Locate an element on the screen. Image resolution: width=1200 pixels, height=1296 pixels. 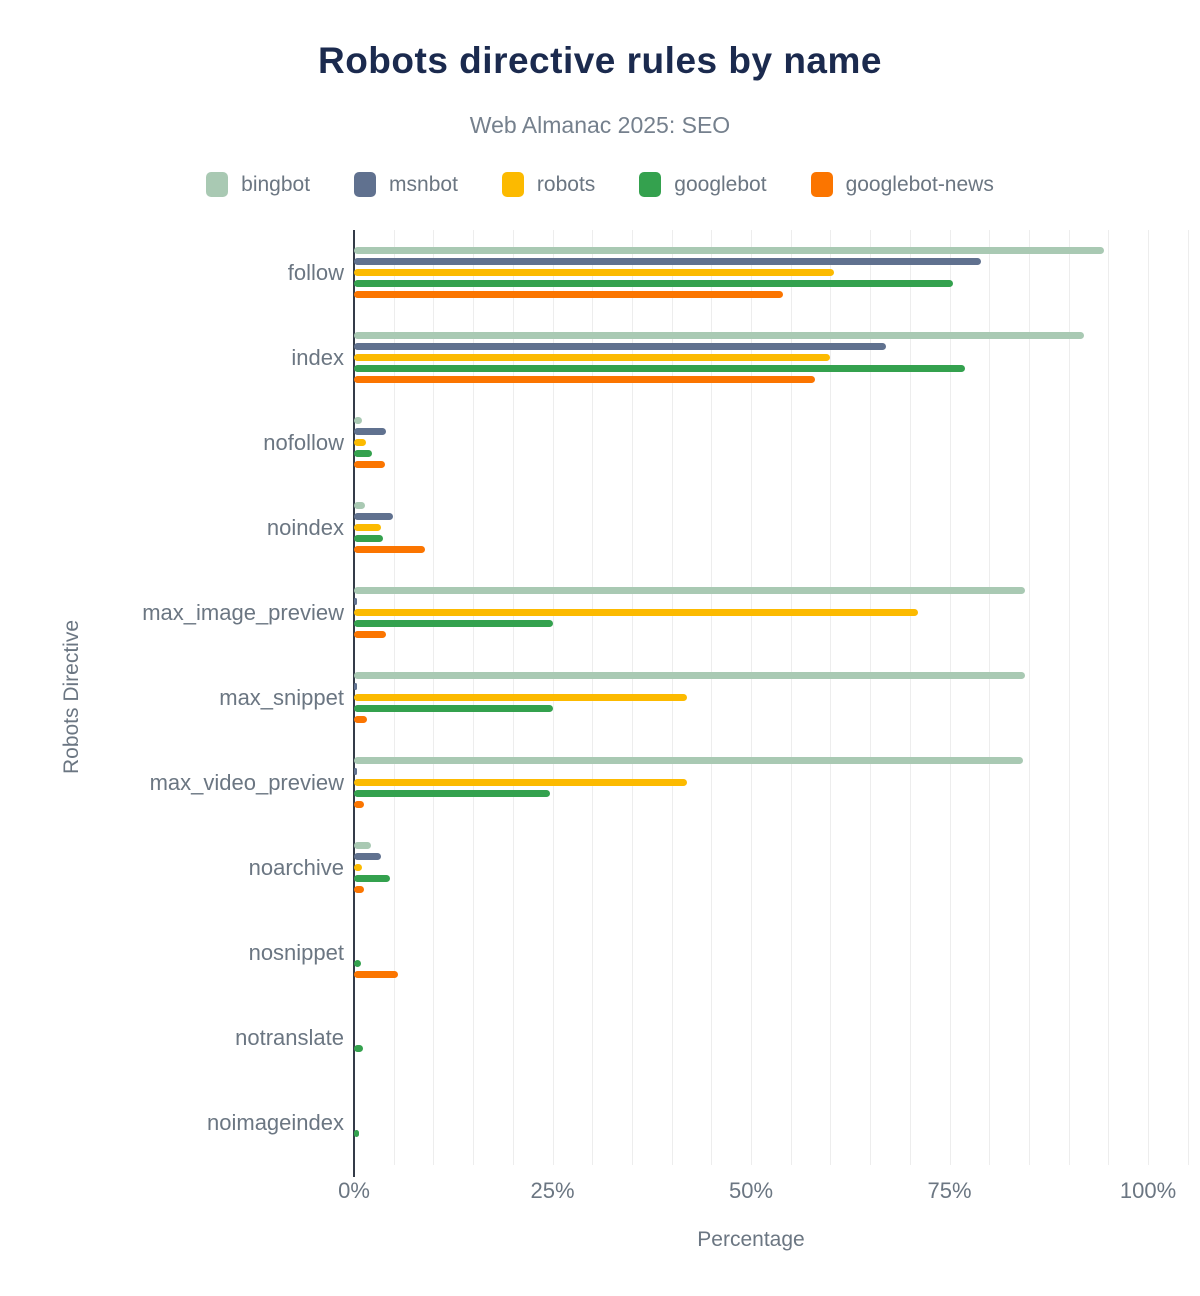
legend-label: googlebot is located at coordinates (720, 184).